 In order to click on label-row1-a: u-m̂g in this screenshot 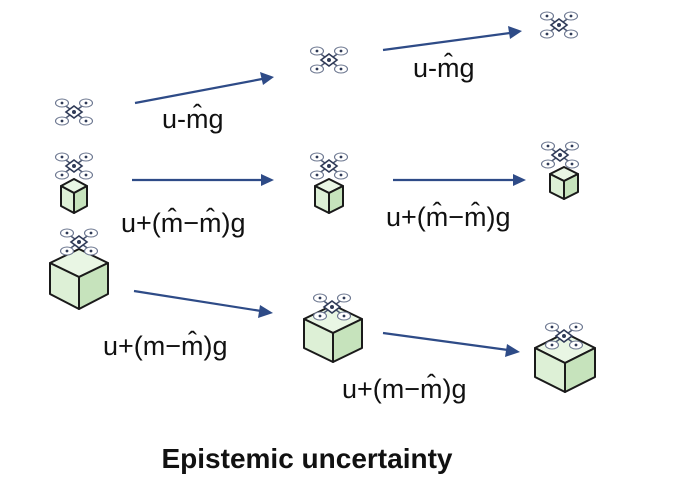, I will do `click(193, 119)`.